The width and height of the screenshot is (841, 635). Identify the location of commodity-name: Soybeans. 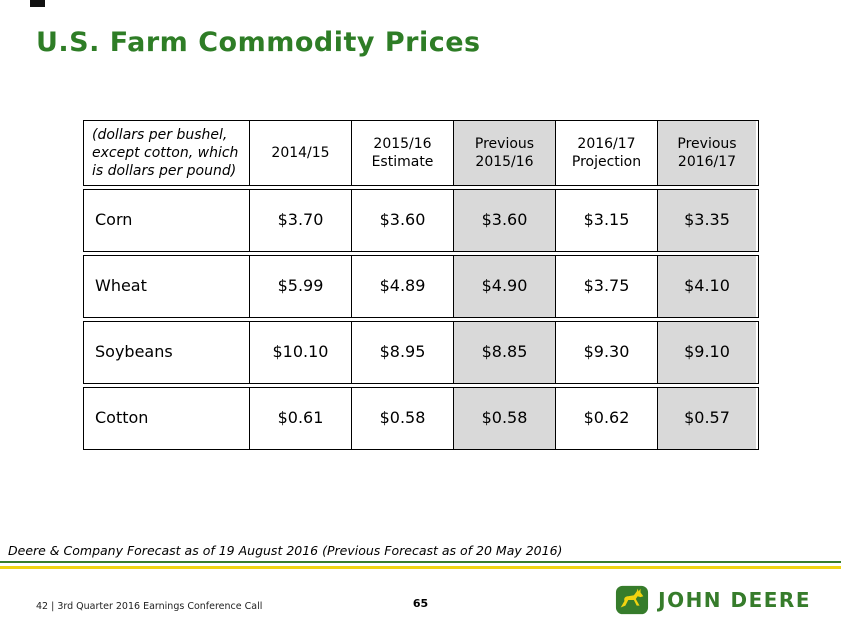
(167, 352).